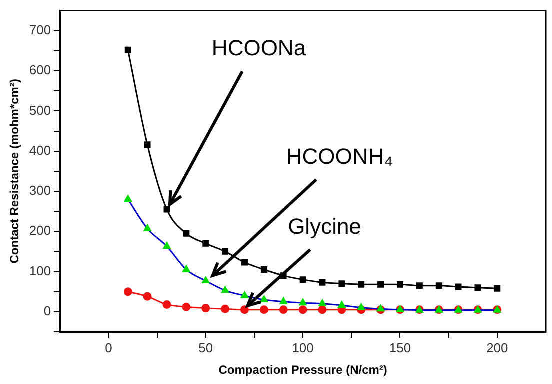 Image resolution: width=552 pixels, height=384 pixels. I want to click on y-tick-label: 700, so click(40, 30).